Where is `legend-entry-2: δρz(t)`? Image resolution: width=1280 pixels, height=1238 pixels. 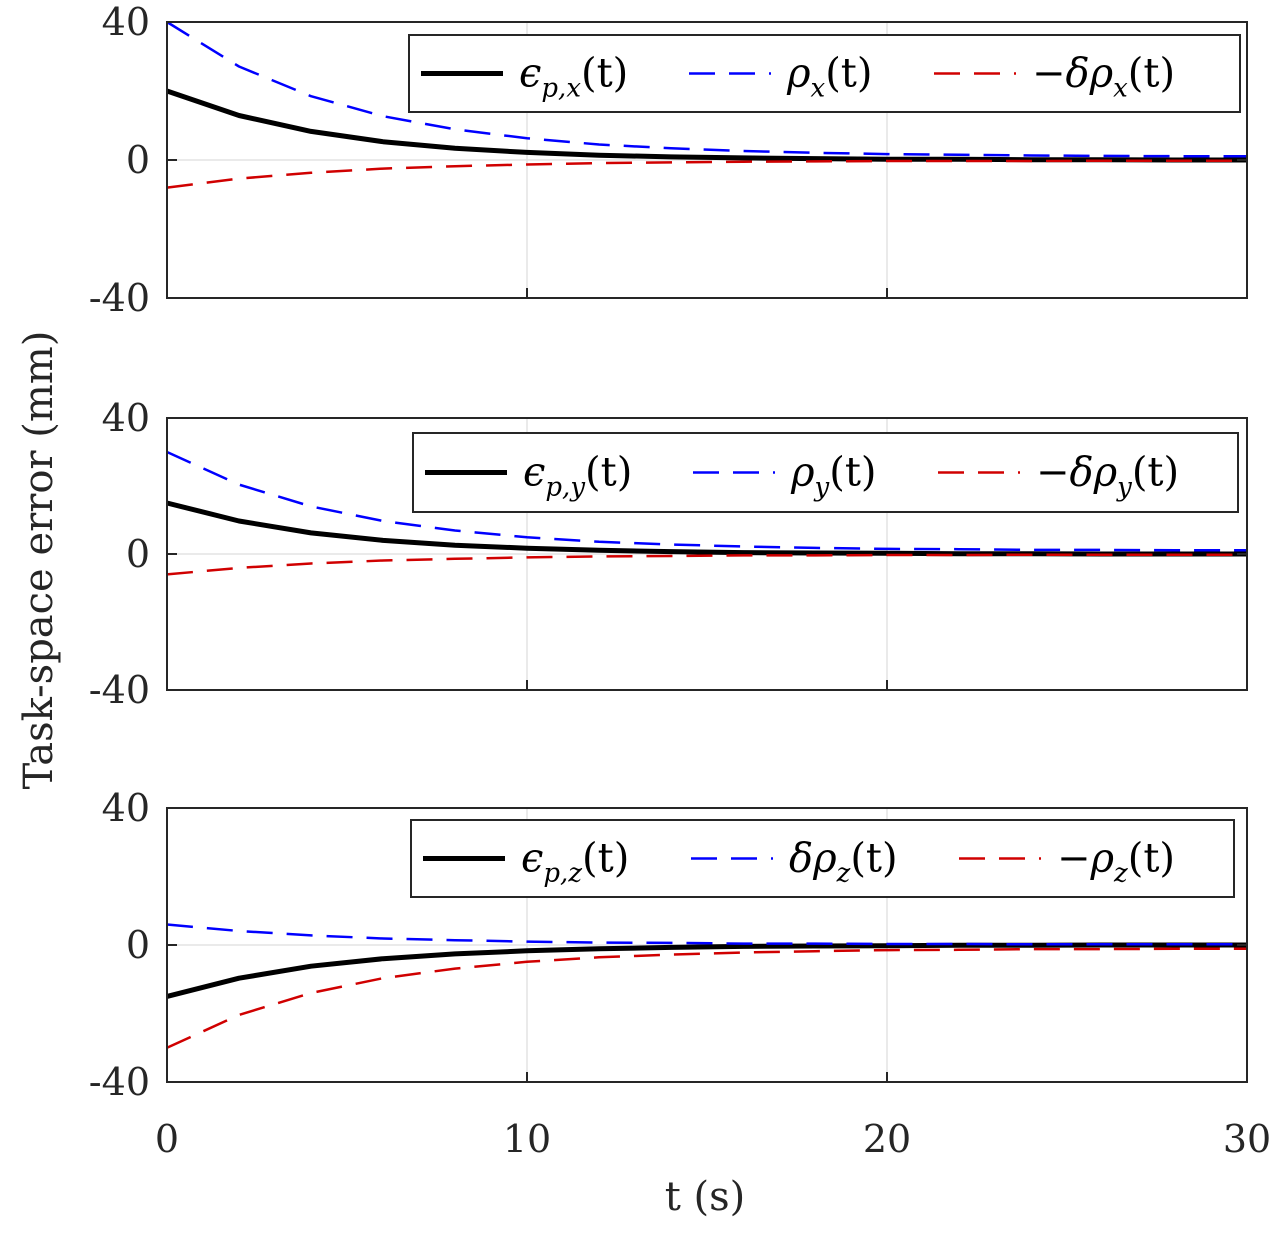
legend-entry-2: δρz(t) is located at coordinates (843, 862).